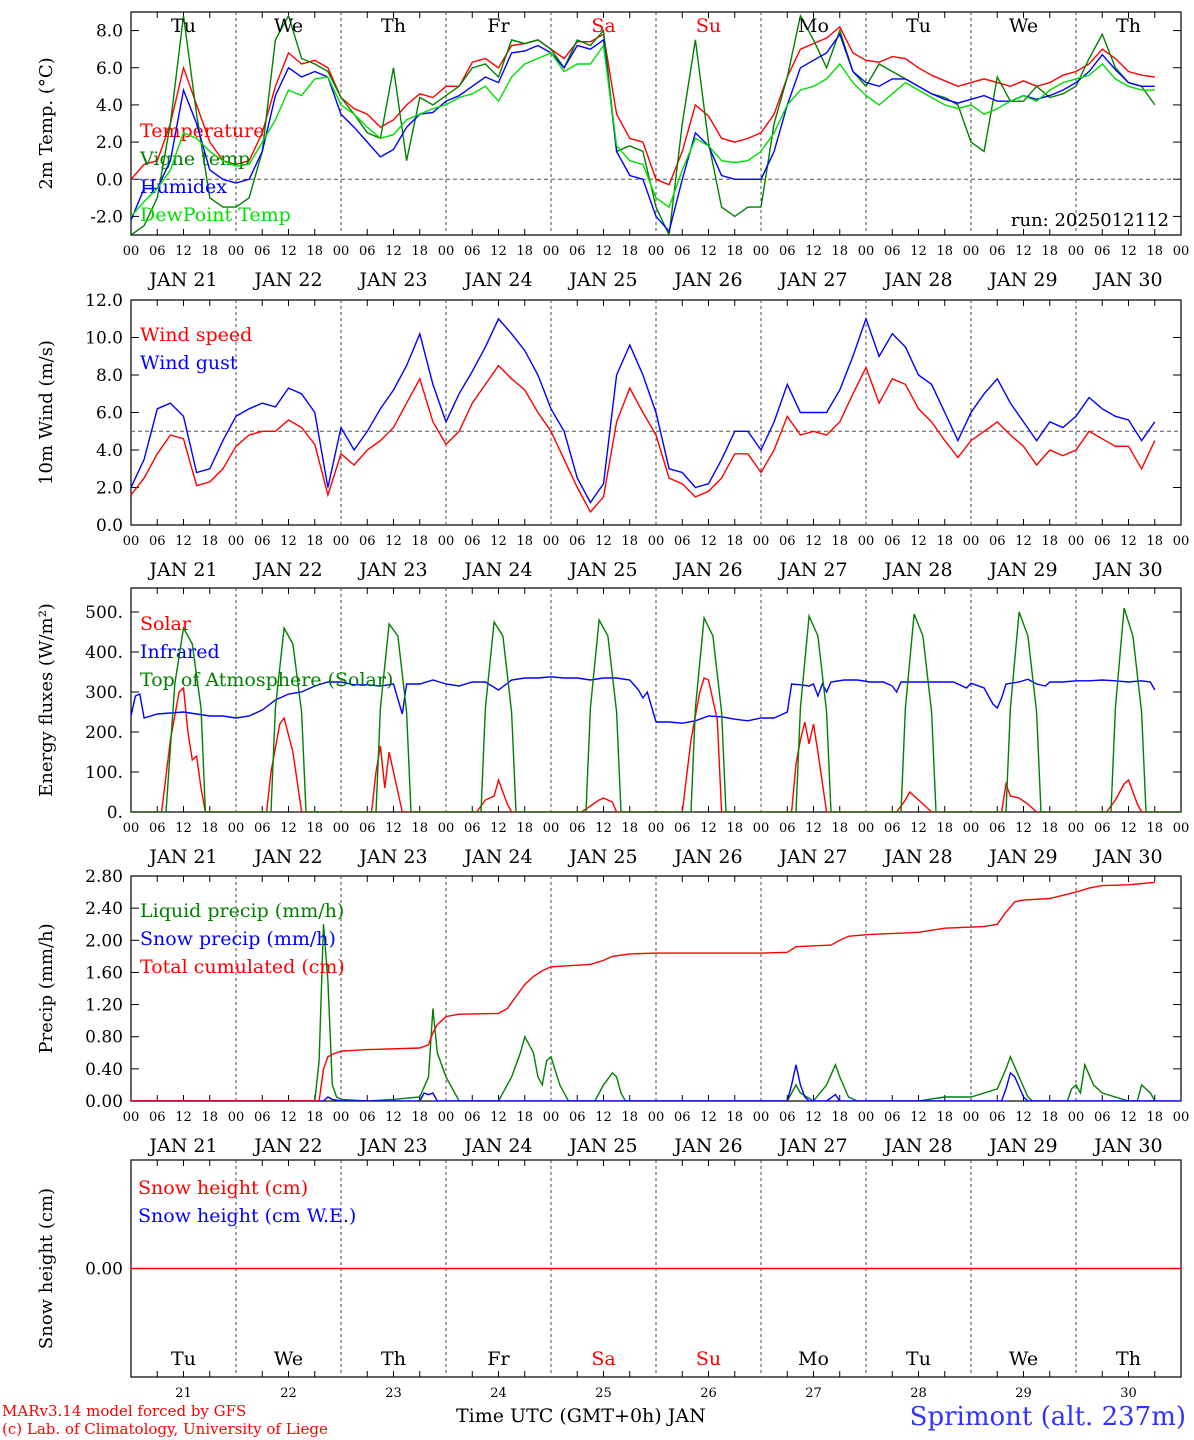 The image size is (1194, 1440). Describe the element at coordinates (46, 700) in the screenshot. I see `y-axis-label: Energy fluxes (W/m²)` at that location.